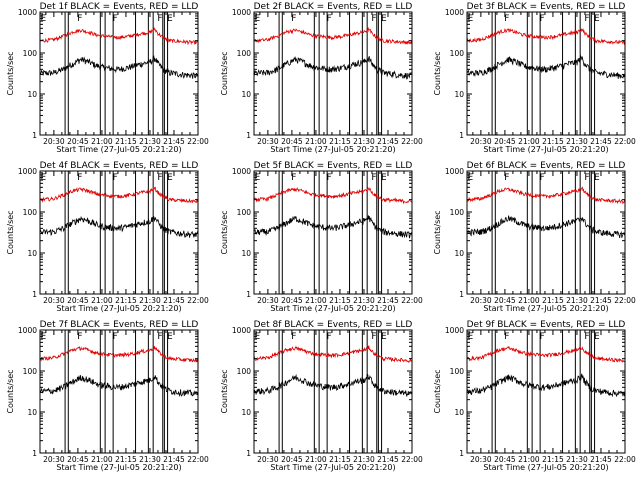 This screenshot has height=480, width=640. What do you see at coordinates (150, 141) in the screenshot?
I see `x-tick-label: 21:30` at bounding box center [150, 141].